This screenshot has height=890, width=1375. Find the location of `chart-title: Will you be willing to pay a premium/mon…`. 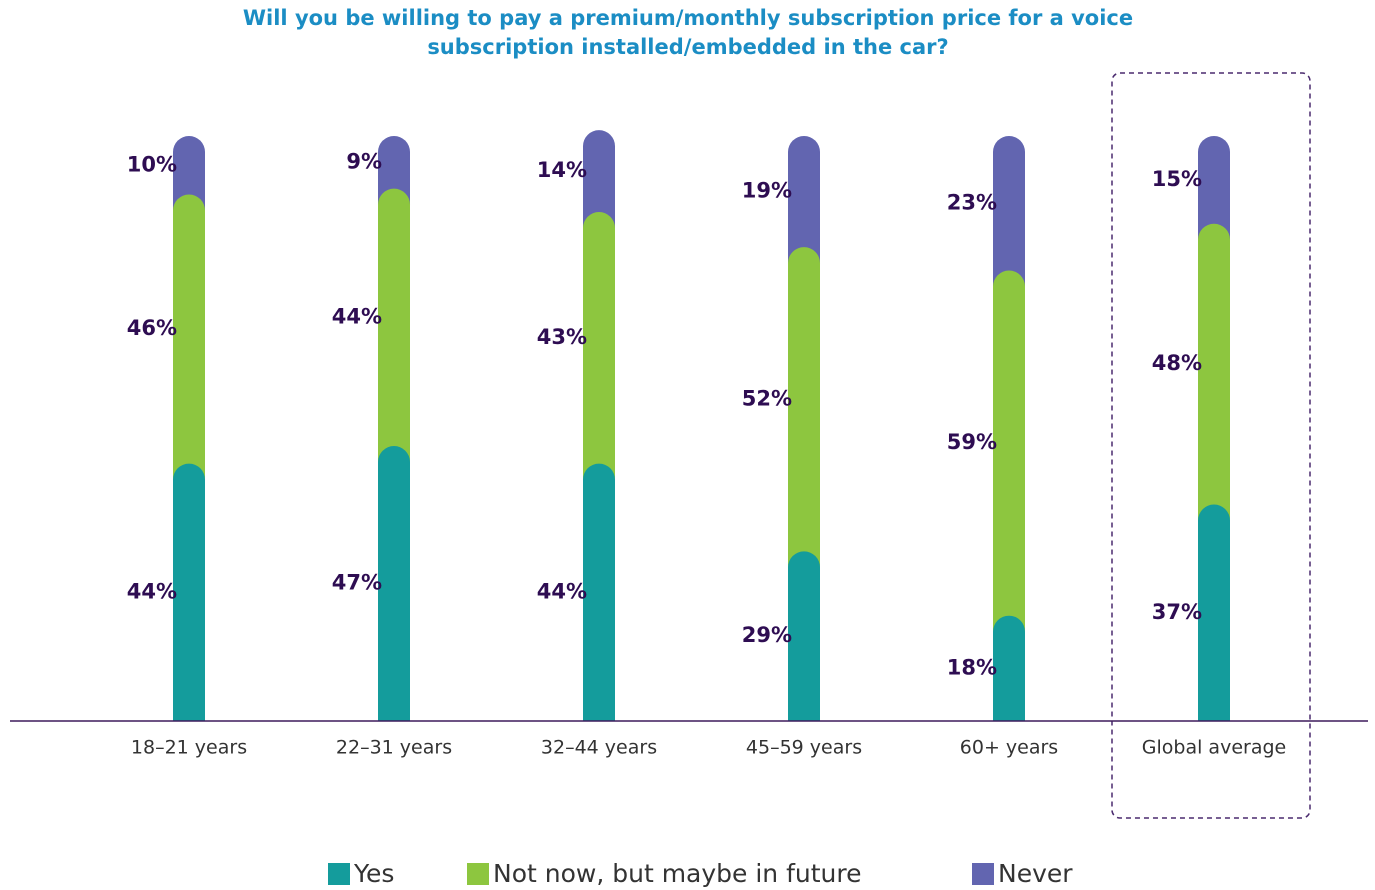

chart-title: Will you be willing to pay a premium/mon… is located at coordinates (688, 18).